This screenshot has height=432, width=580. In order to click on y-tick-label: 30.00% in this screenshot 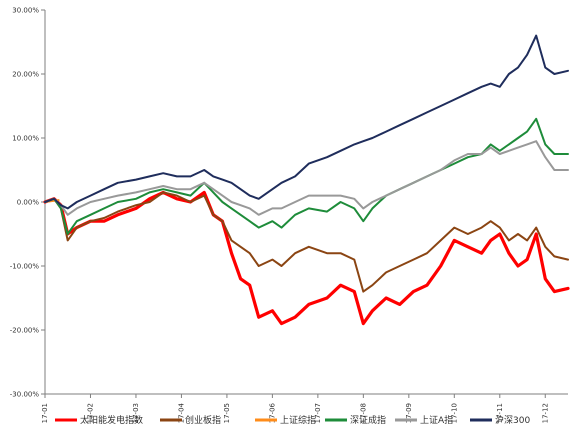, I will do `click(25, 11)`.